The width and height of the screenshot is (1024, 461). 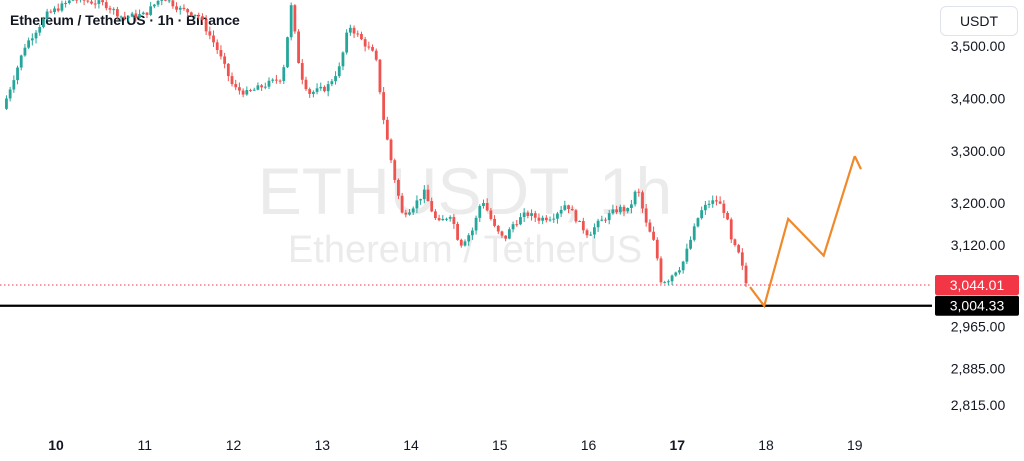 I want to click on x-tick-label: 18, so click(x=766, y=445).